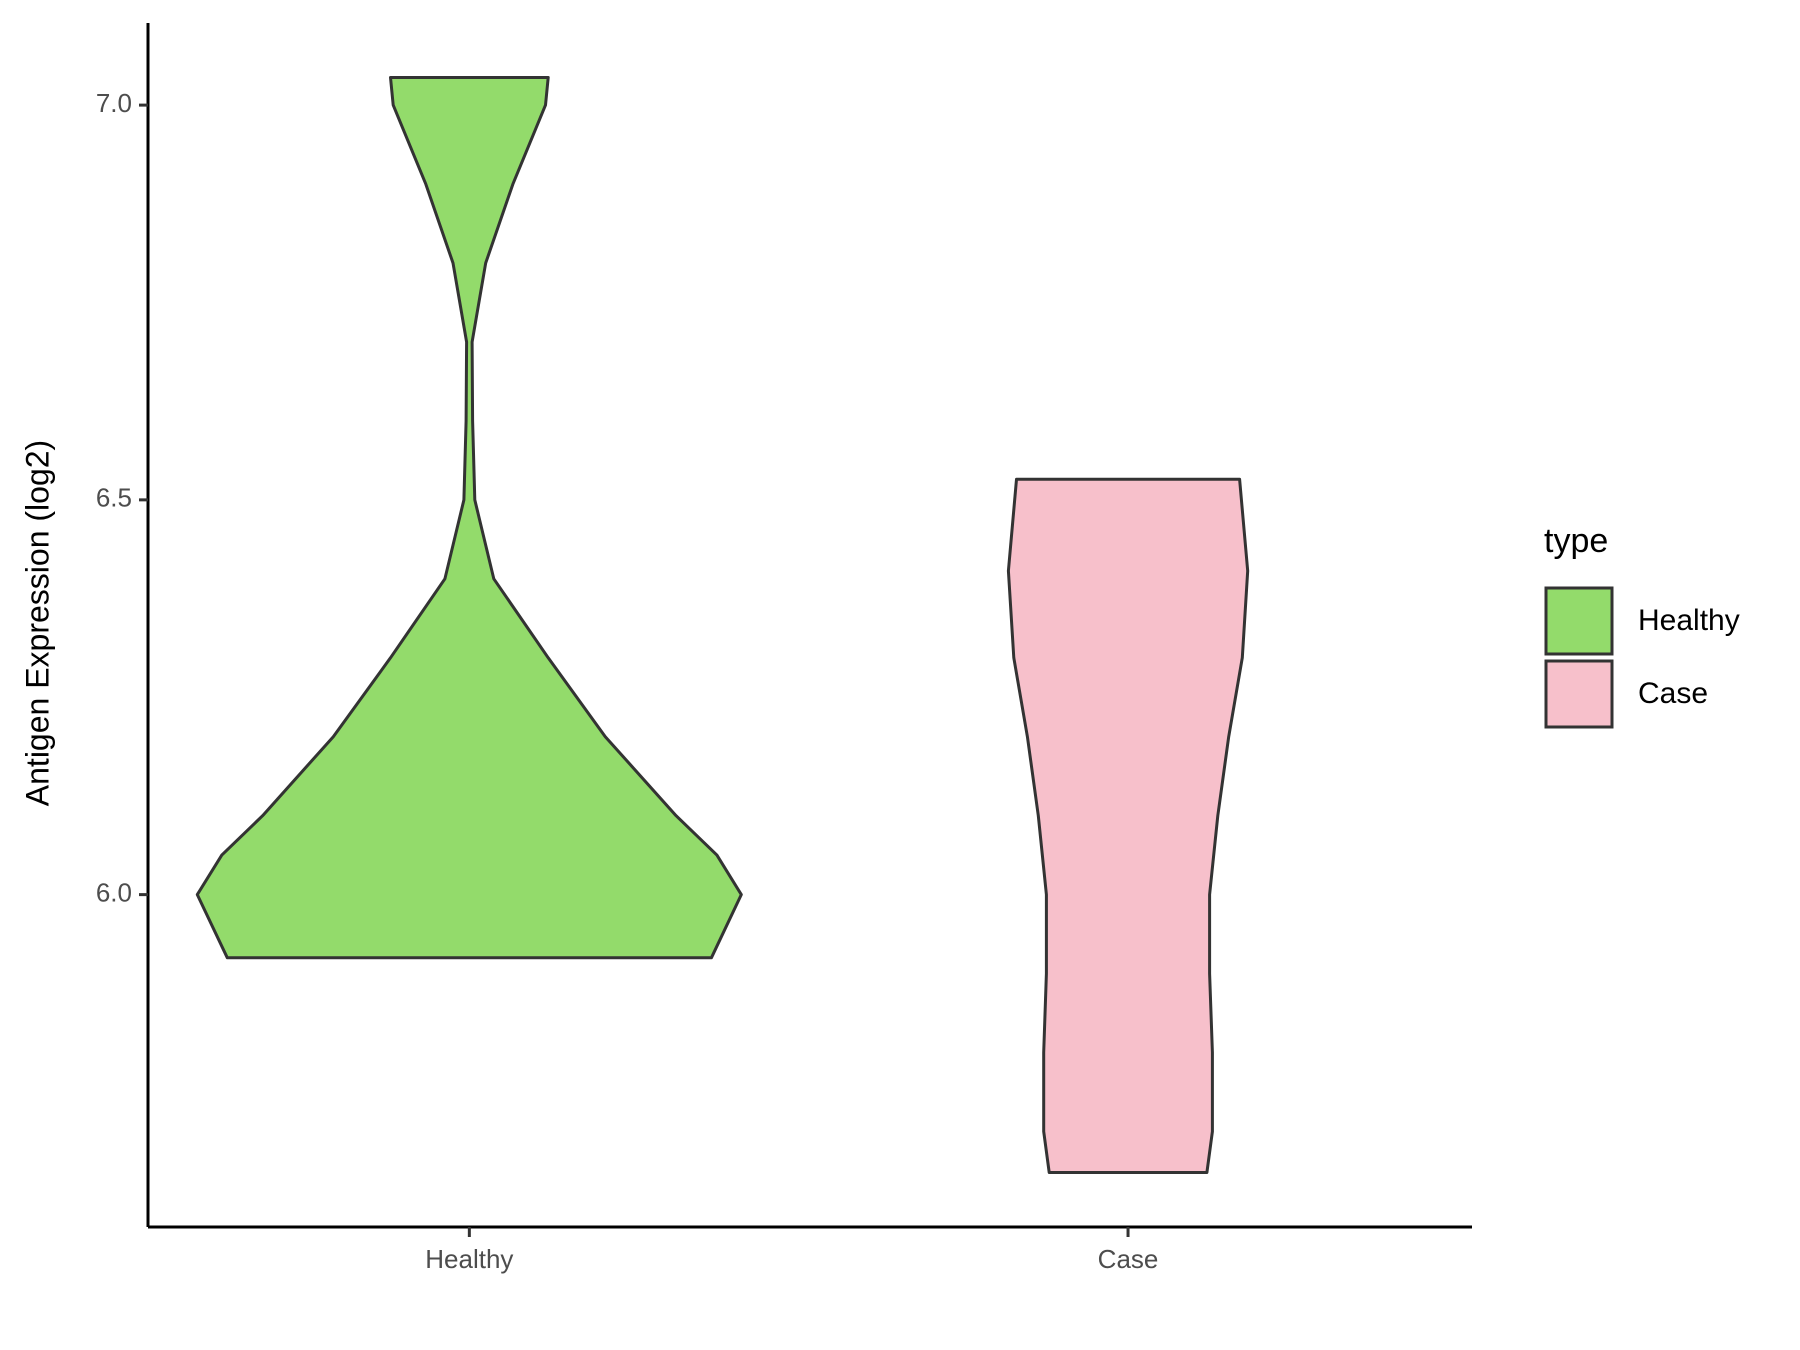 The image size is (1800, 1350). Describe the element at coordinates (114, 498) in the screenshot. I see `y-tick-label: 6.5` at that location.